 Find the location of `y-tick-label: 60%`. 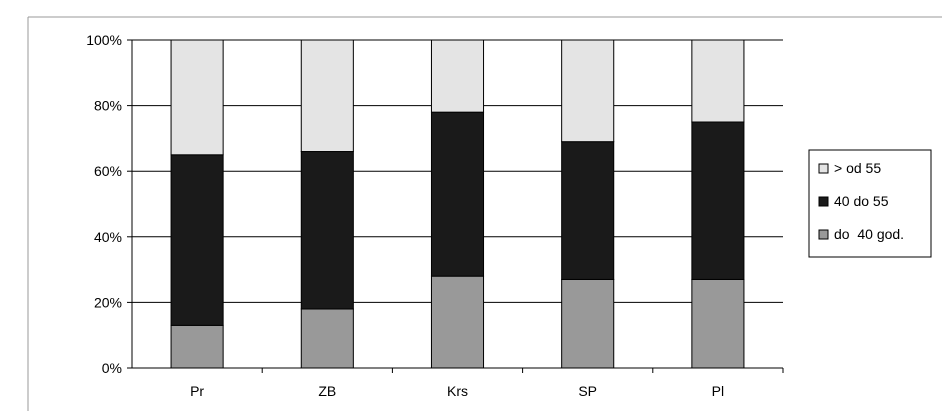

y-tick-label: 60% is located at coordinates (108, 171).